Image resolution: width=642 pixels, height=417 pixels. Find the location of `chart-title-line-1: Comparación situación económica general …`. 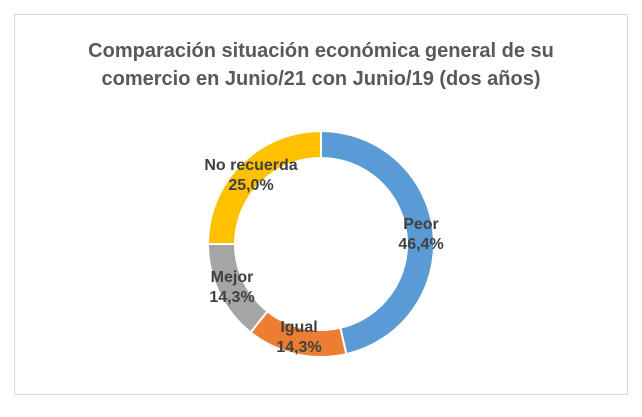

chart-title-line-1: Comparación situación económica general … is located at coordinates (321, 51).